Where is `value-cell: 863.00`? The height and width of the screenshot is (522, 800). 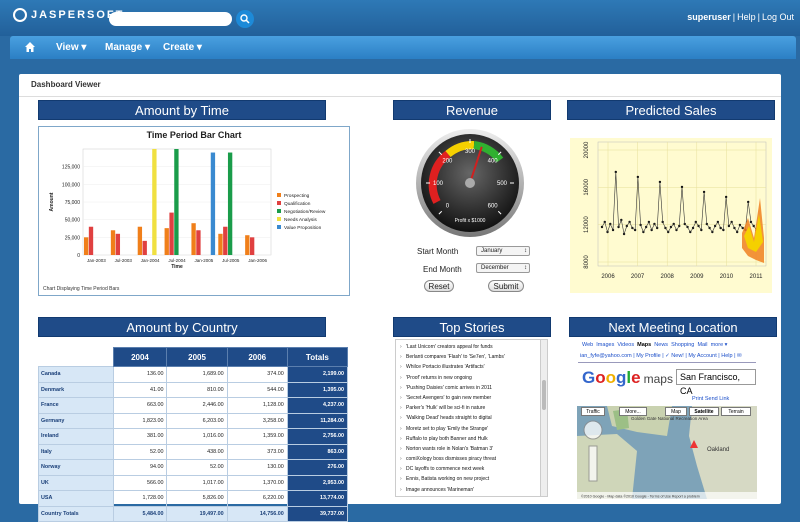 value-cell: 863.00 is located at coordinates (317, 451).